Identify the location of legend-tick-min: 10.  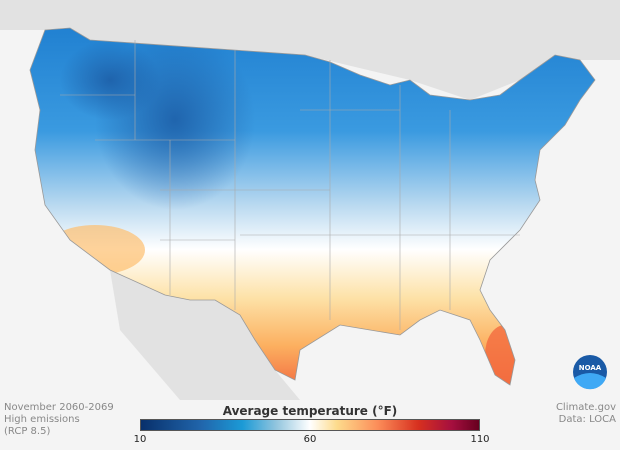
(140, 439).